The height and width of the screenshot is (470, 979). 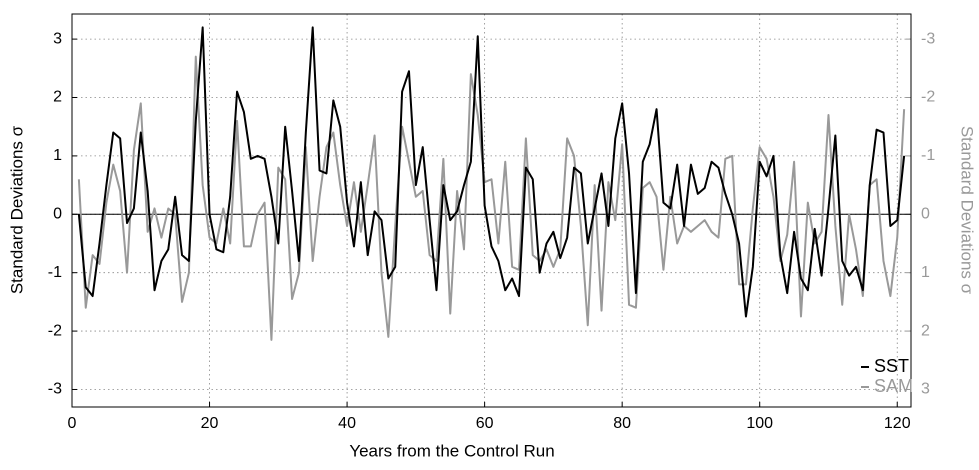 What do you see at coordinates (622, 423) in the screenshot?
I see `x-tick-label: 80` at bounding box center [622, 423].